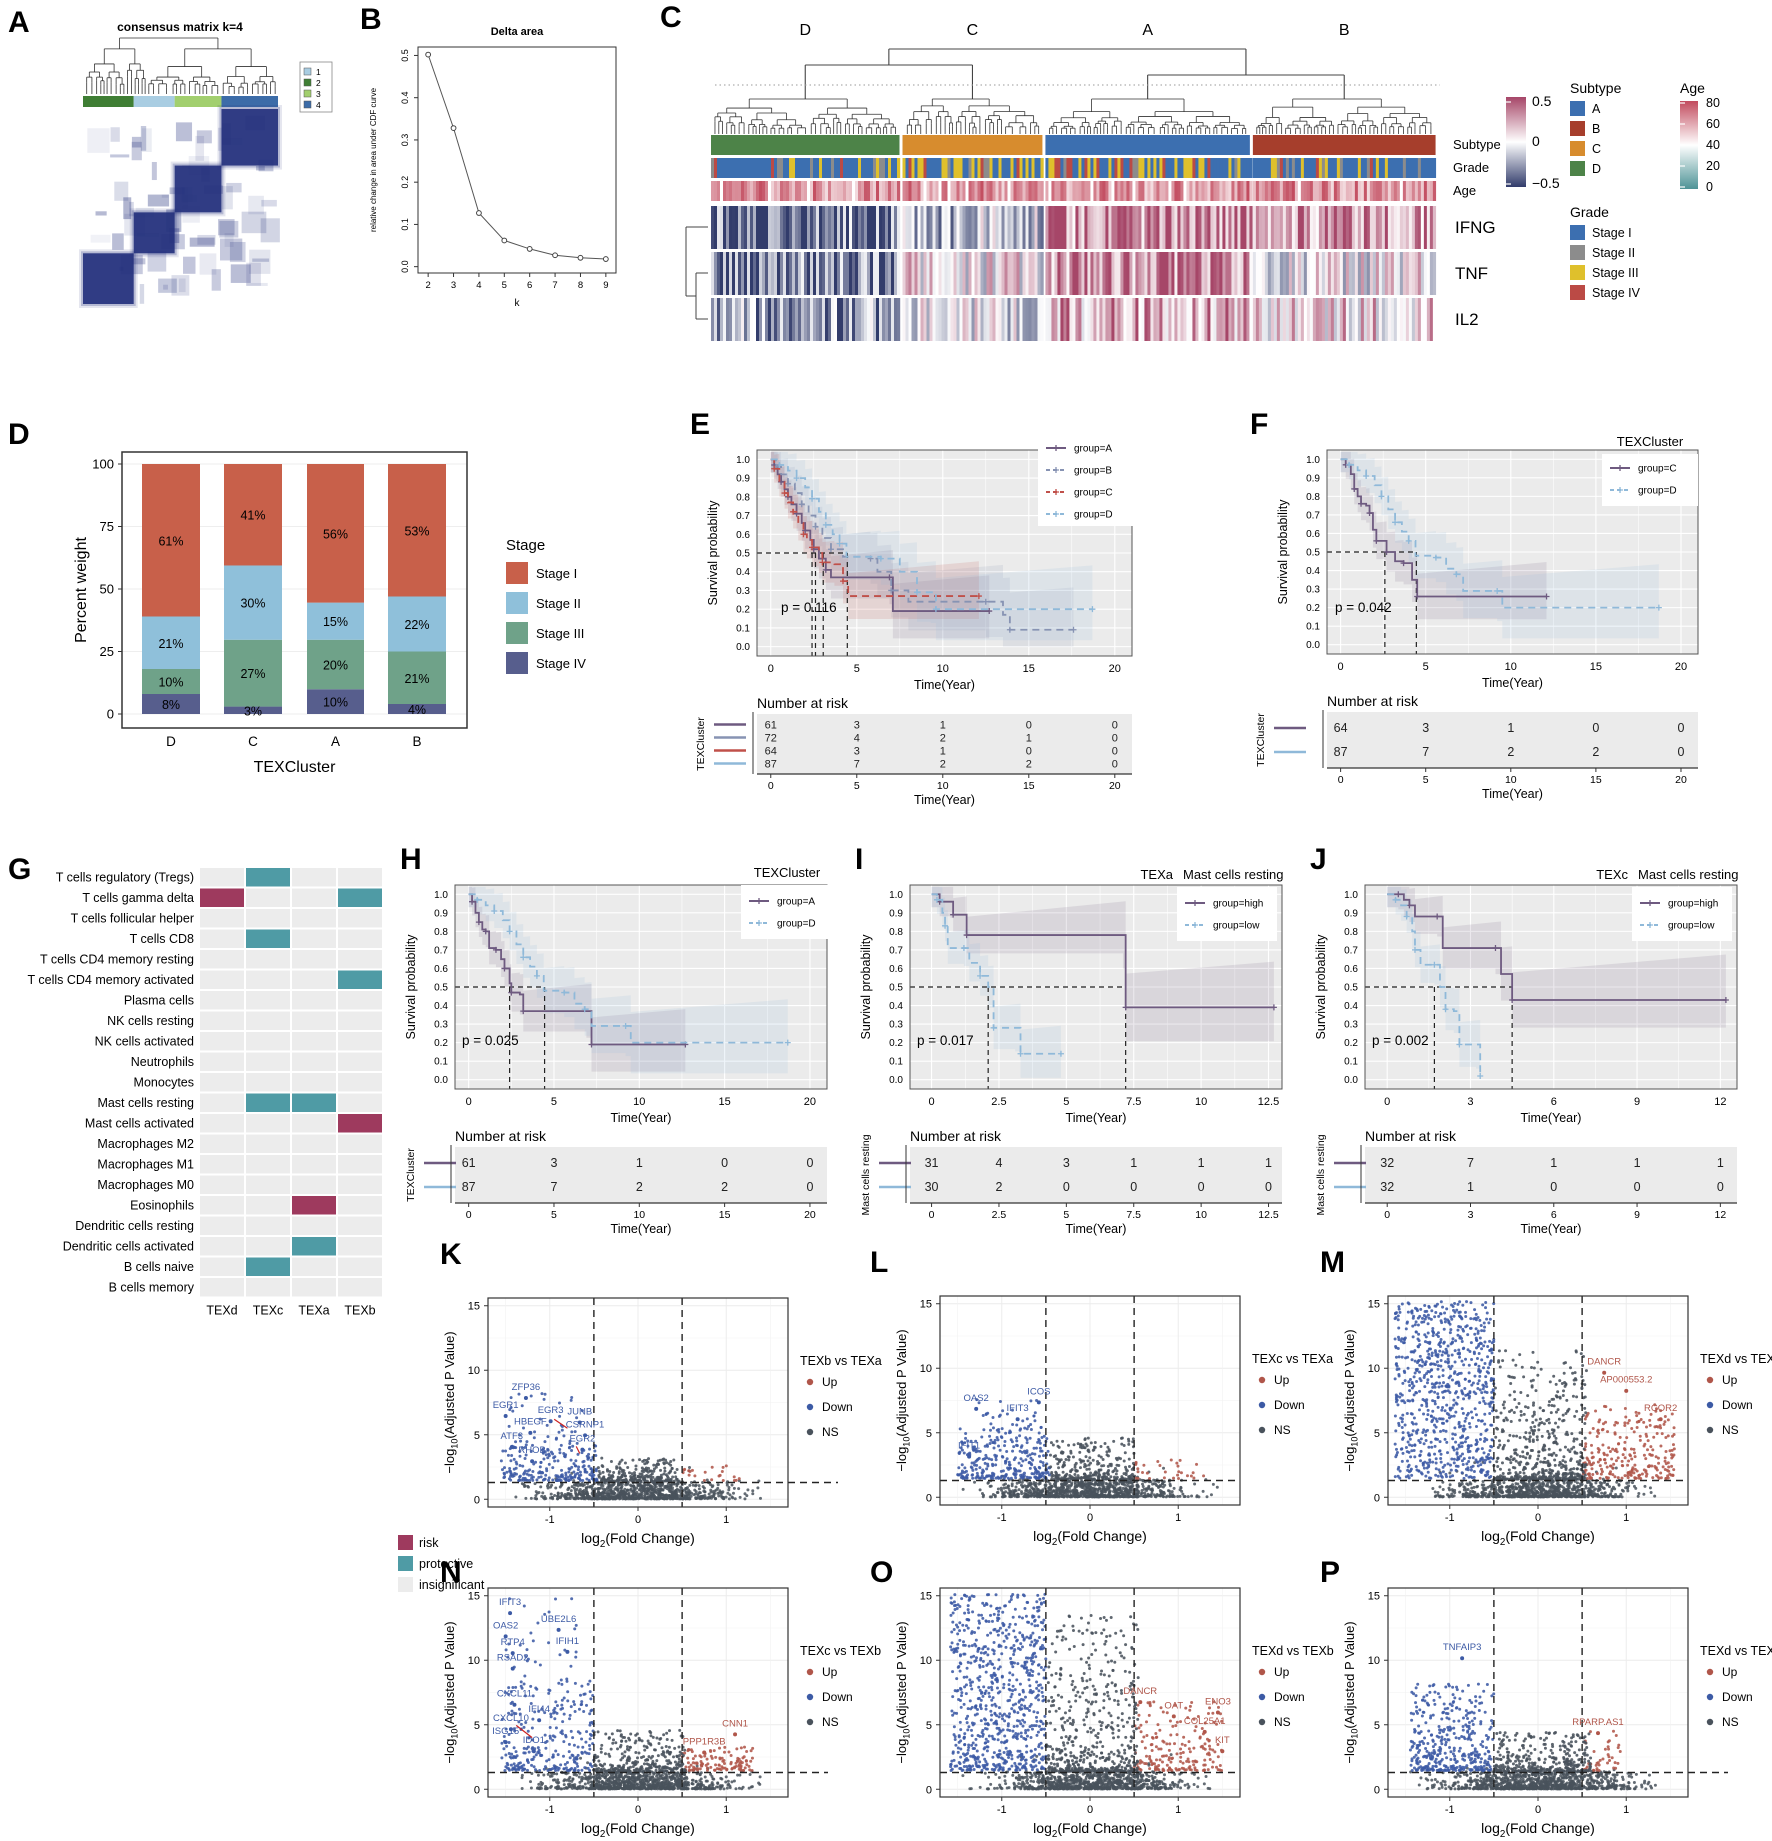 This screenshot has height=1841, width=1772. I want to click on panelG-row-1: T cells gamma delta, so click(138, 898).